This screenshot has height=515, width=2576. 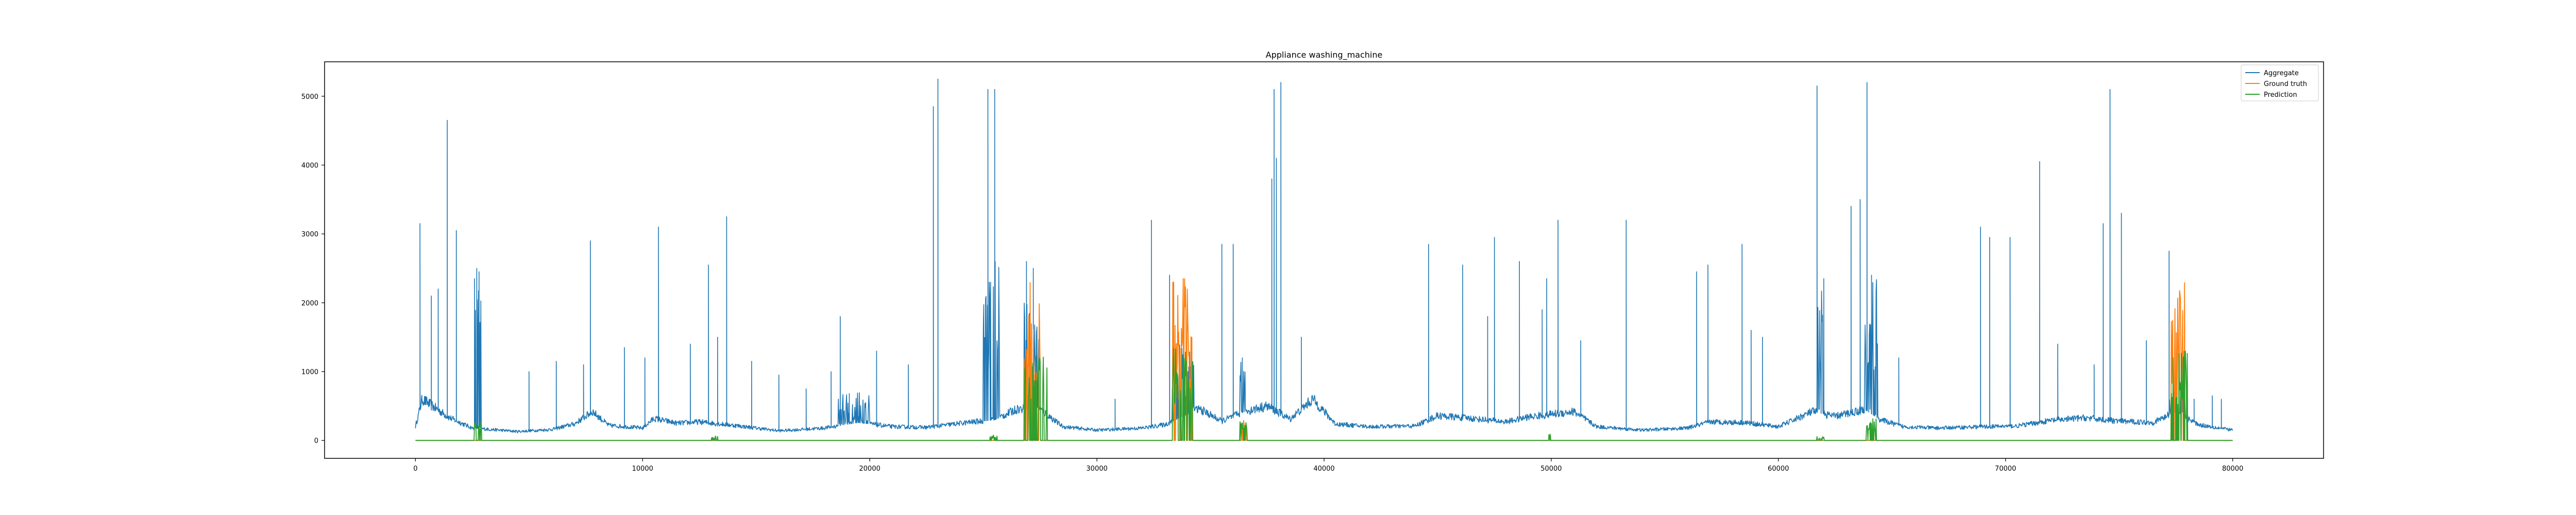 What do you see at coordinates (1778, 469) in the screenshot?
I see `x-tick-label: 60000` at bounding box center [1778, 469].